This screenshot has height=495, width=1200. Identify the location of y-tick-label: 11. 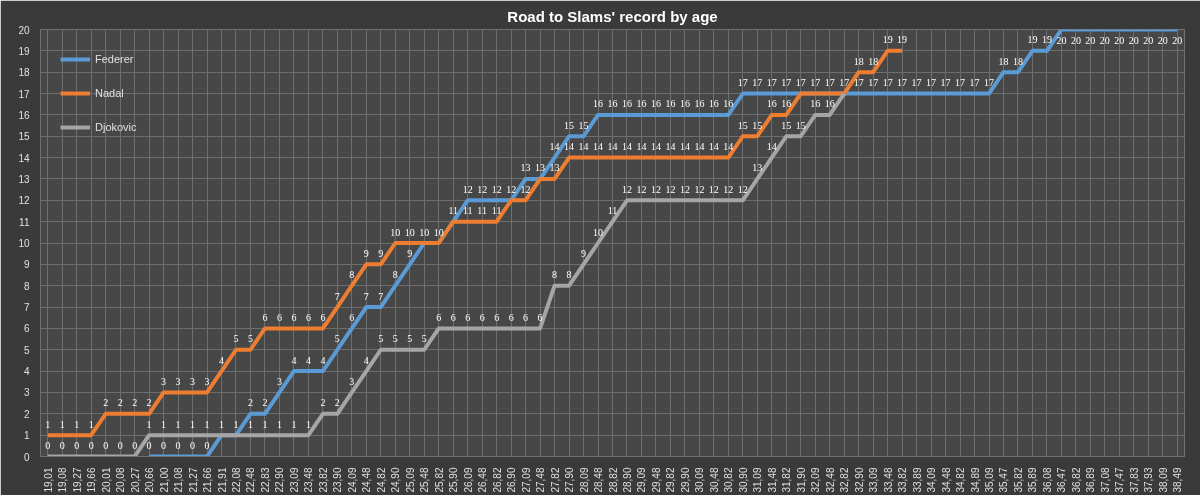
(24, 222).